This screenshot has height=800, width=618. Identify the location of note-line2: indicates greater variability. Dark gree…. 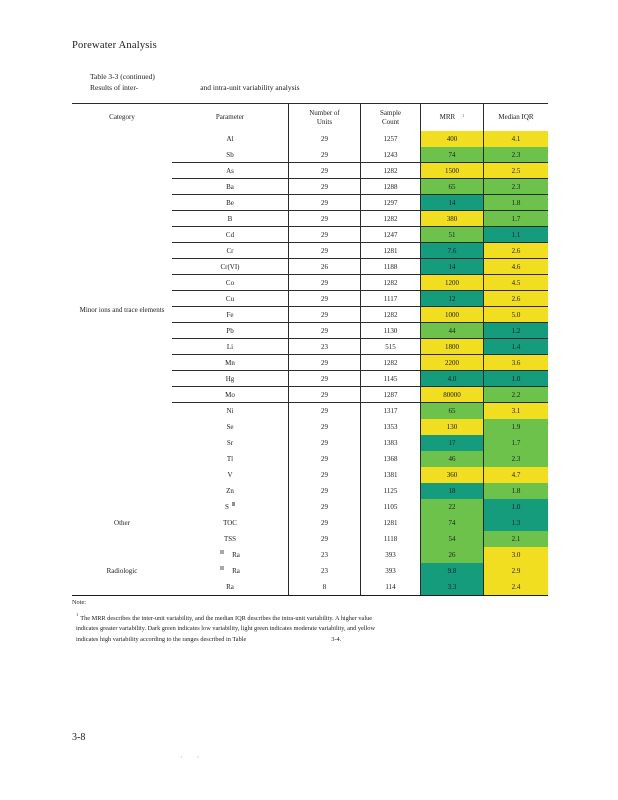
(225, 629).